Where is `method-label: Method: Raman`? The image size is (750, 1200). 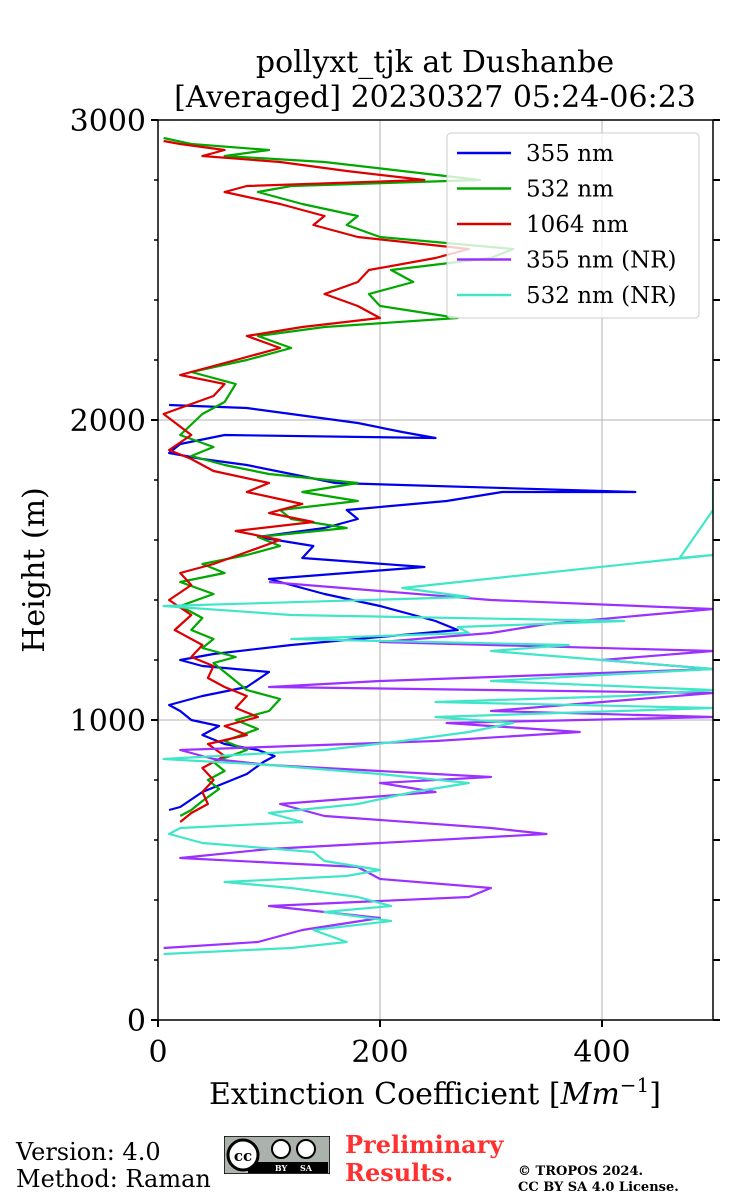 method-label: Method: Raman is located at coordinates (113, 1179).